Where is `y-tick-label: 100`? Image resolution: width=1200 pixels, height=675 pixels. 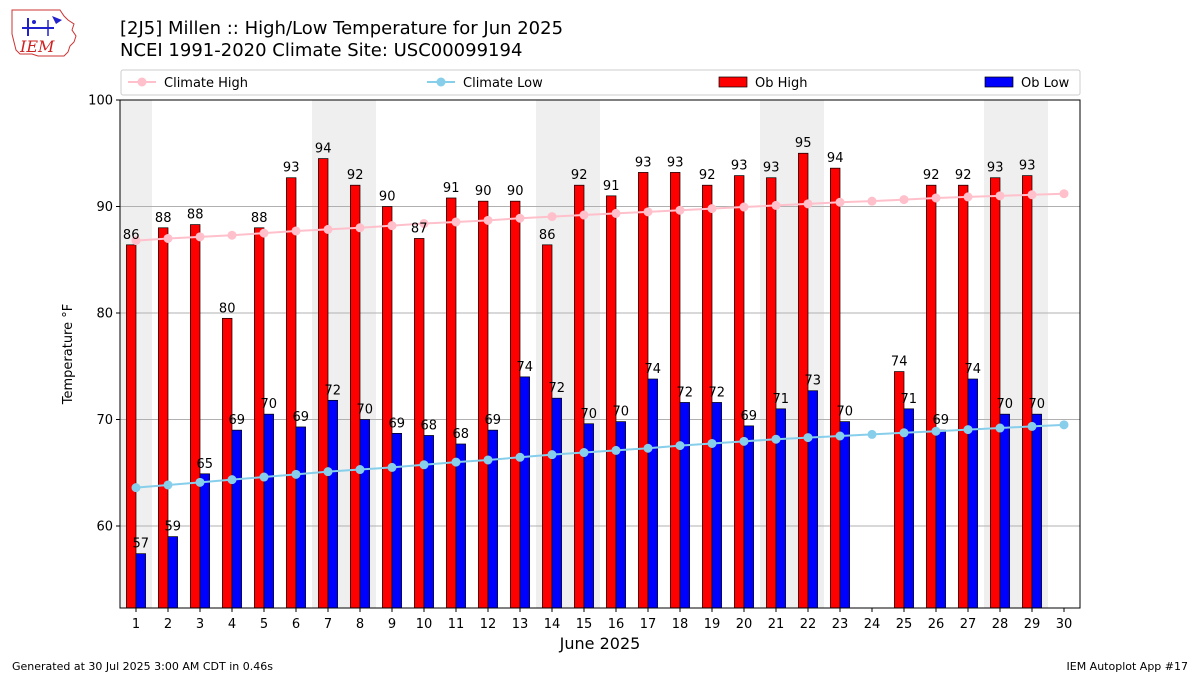 y-tick-label: 100 is located at coordinates (100, 101).